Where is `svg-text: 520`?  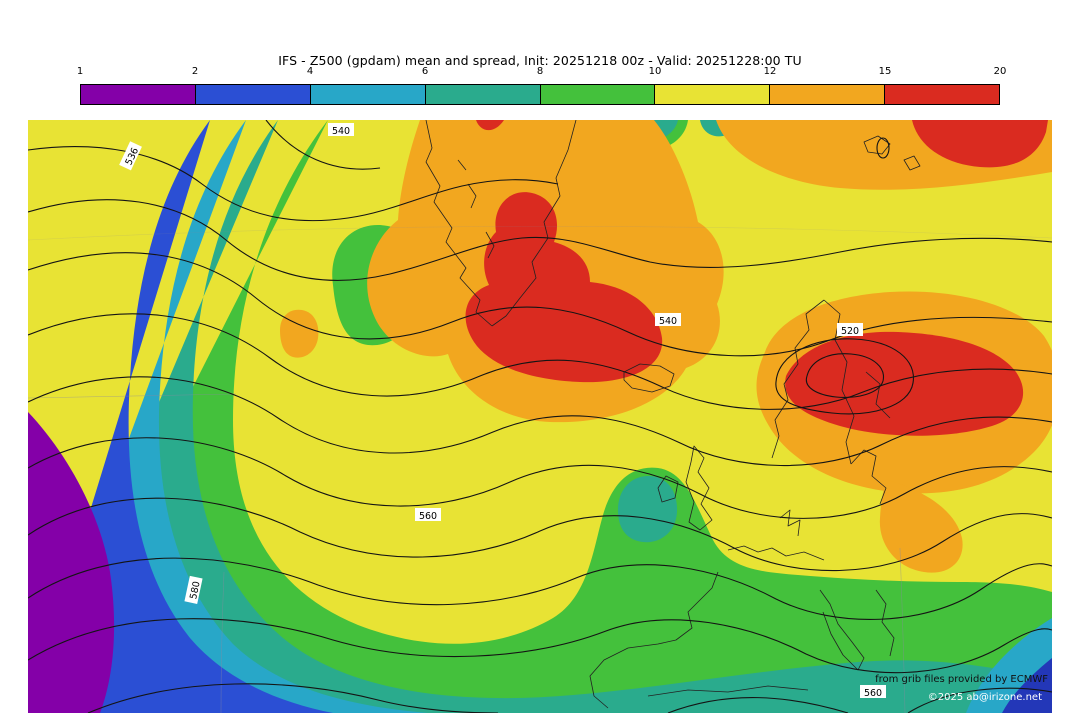 svg-text: 520 is located at coordinates (850, 331).